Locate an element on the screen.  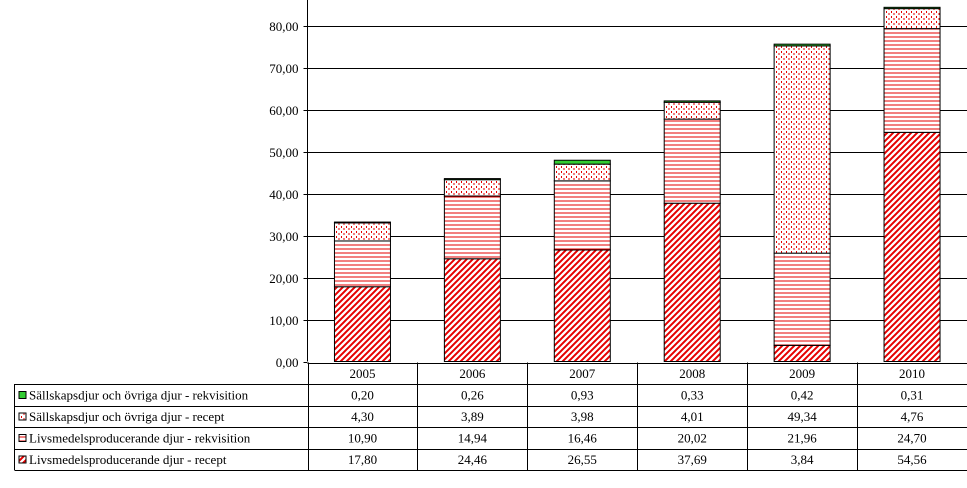
x-tick-label: 2010 is located at coordinates (912, 373).